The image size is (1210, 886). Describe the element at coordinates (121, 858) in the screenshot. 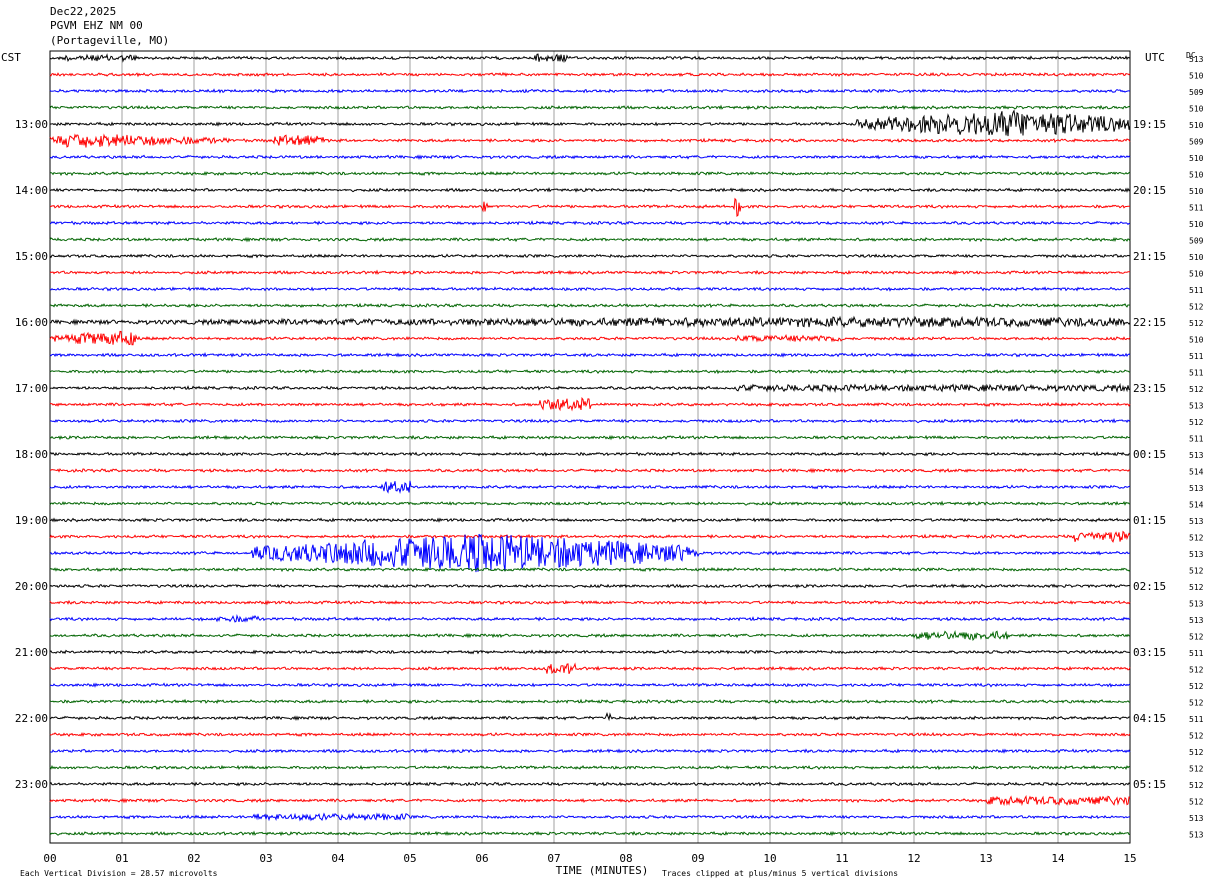

I see `x-tick-label: 01` at that location.